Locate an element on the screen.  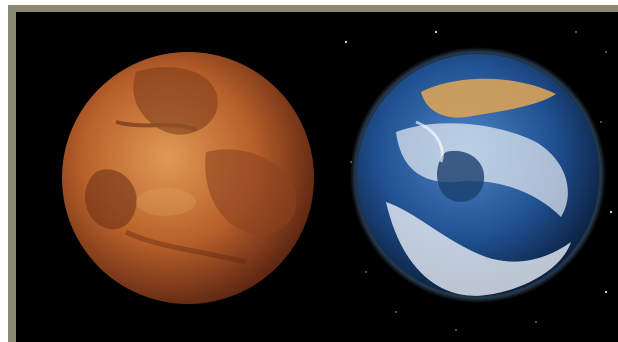
frame-border-top is located at coordinates (313, 8).